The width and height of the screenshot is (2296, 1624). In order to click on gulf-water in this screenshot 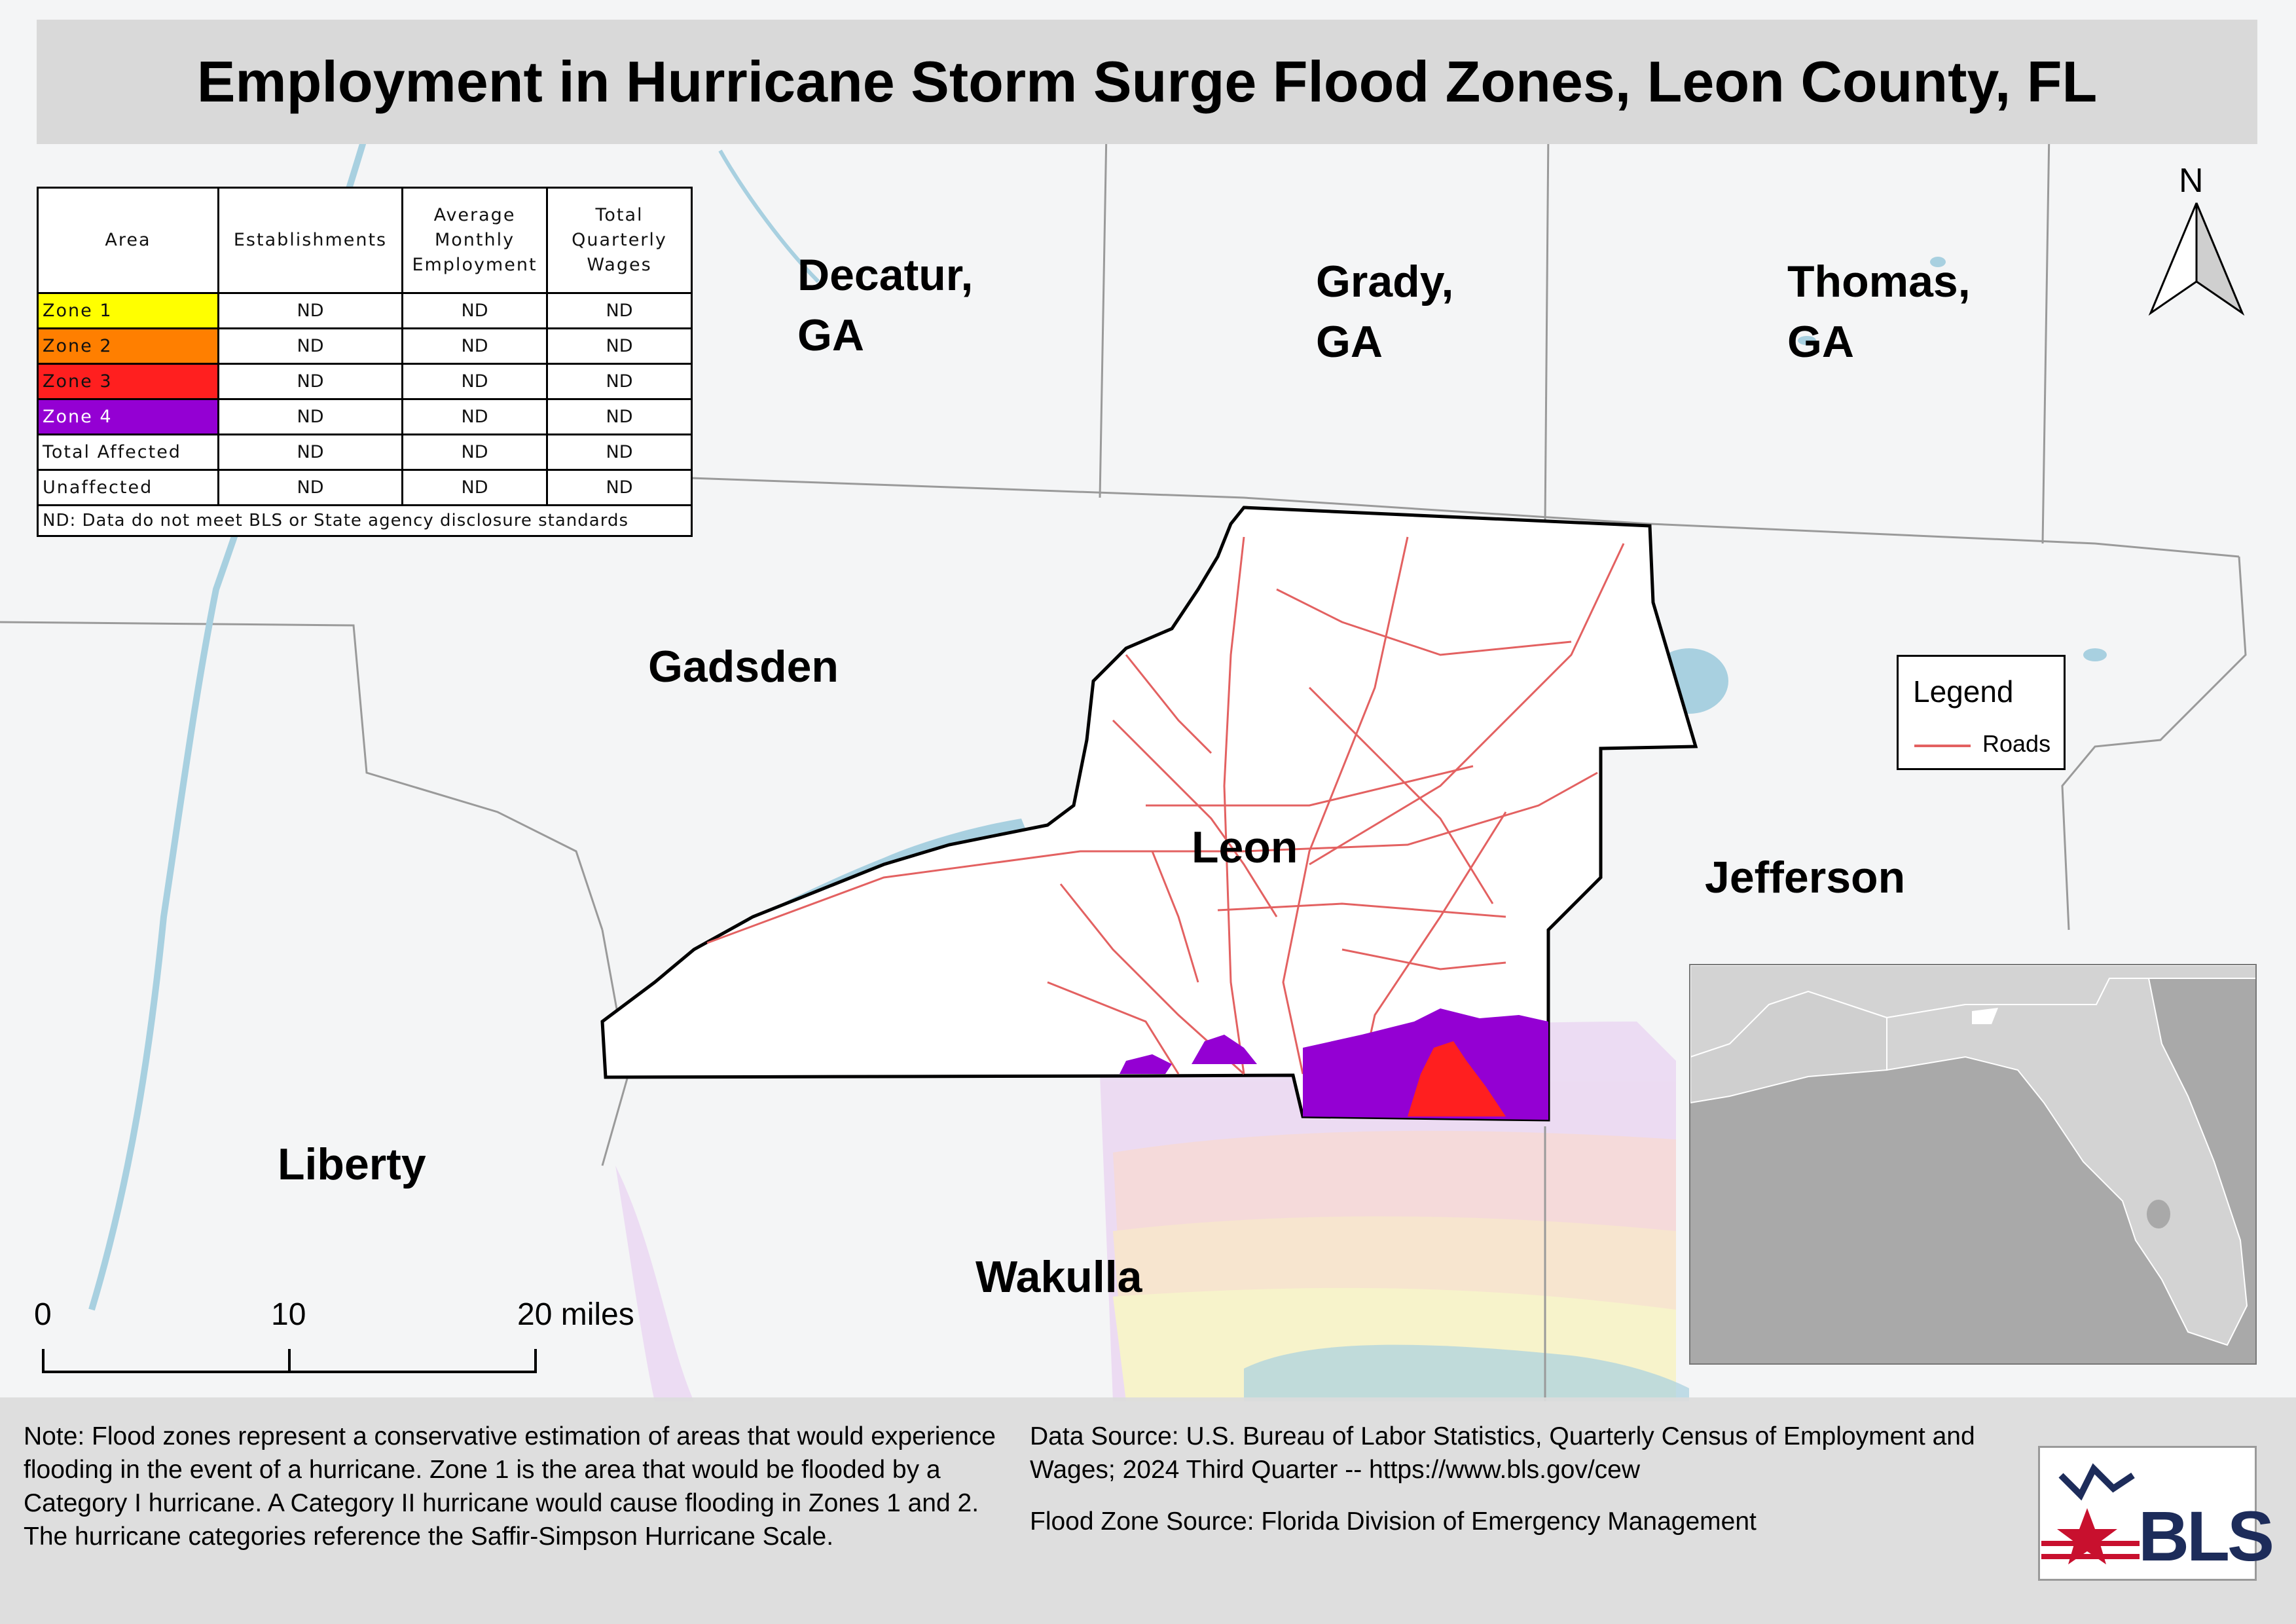, I will do `click(1466, 1372)`.